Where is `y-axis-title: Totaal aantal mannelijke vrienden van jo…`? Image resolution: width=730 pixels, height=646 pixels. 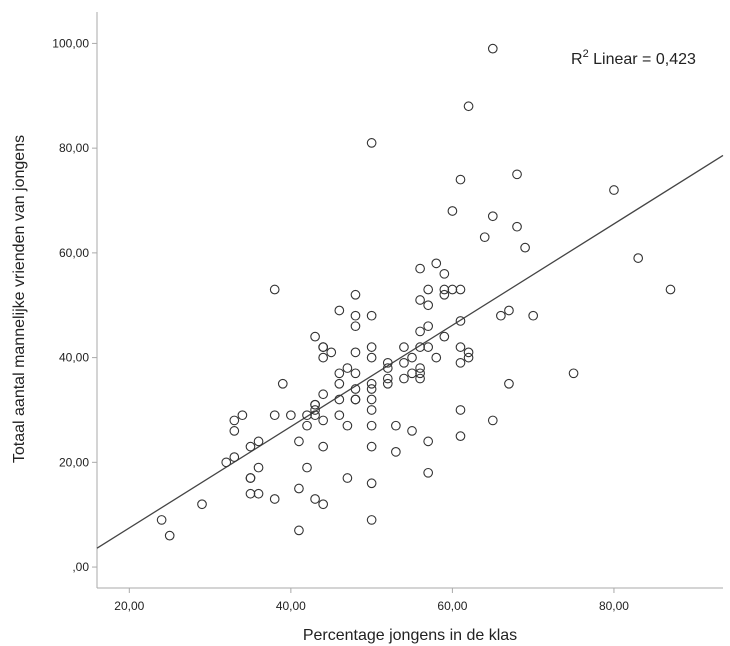 y-axis-title: Totaal aantal mannelijke vrienden van jo… is located at coordinates (19, 299).